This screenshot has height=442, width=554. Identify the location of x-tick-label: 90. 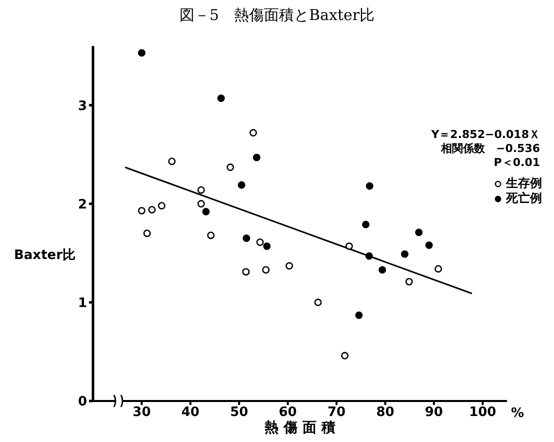
(433, 412).